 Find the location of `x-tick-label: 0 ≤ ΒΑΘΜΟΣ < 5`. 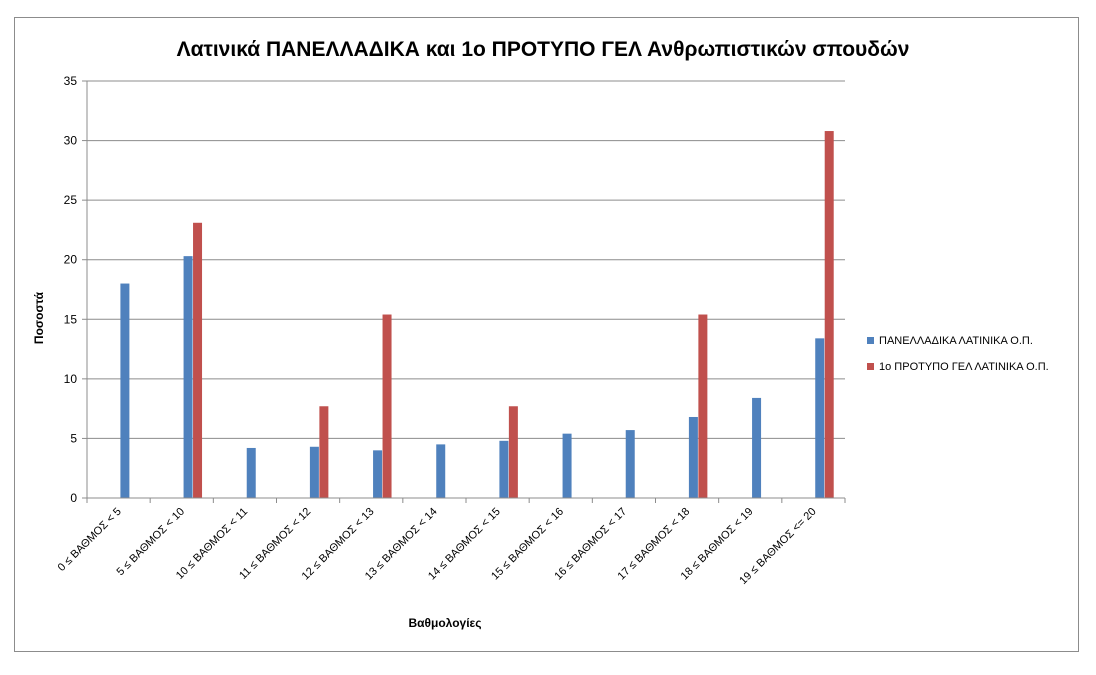

x-tick-label: 0 ≤ ΒΑΘΜΟΣ < 5 is located at coordinates (90, 540).